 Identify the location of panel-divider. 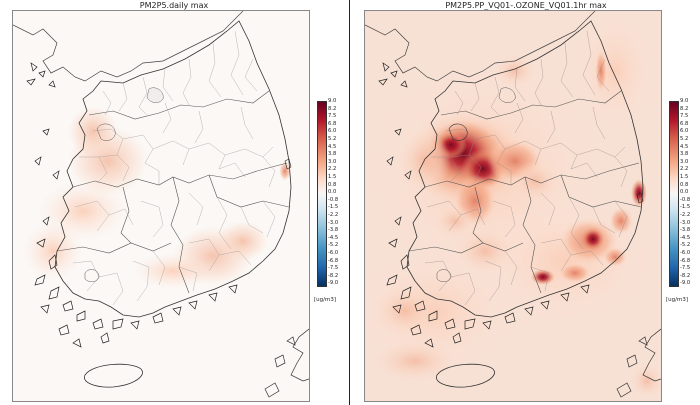
(349, 202).